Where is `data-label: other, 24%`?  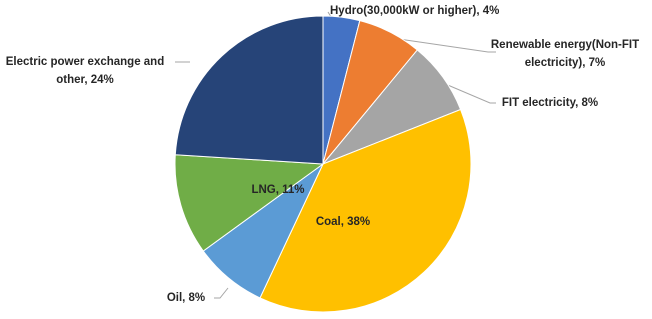 data-label: other, 24% is located at coordinates (85, 80).